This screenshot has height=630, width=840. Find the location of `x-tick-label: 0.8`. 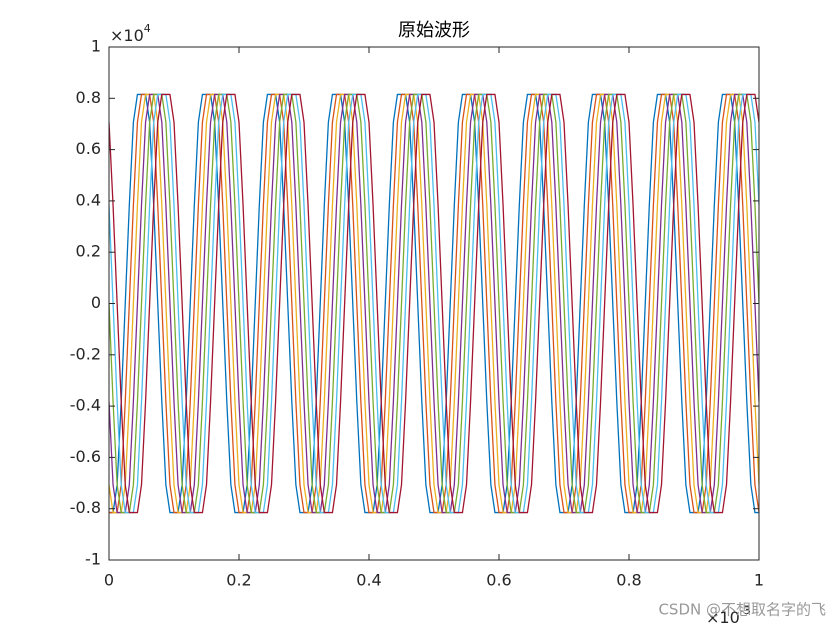

x-tick-label: 0.8 is located at coordinates (628, 580).